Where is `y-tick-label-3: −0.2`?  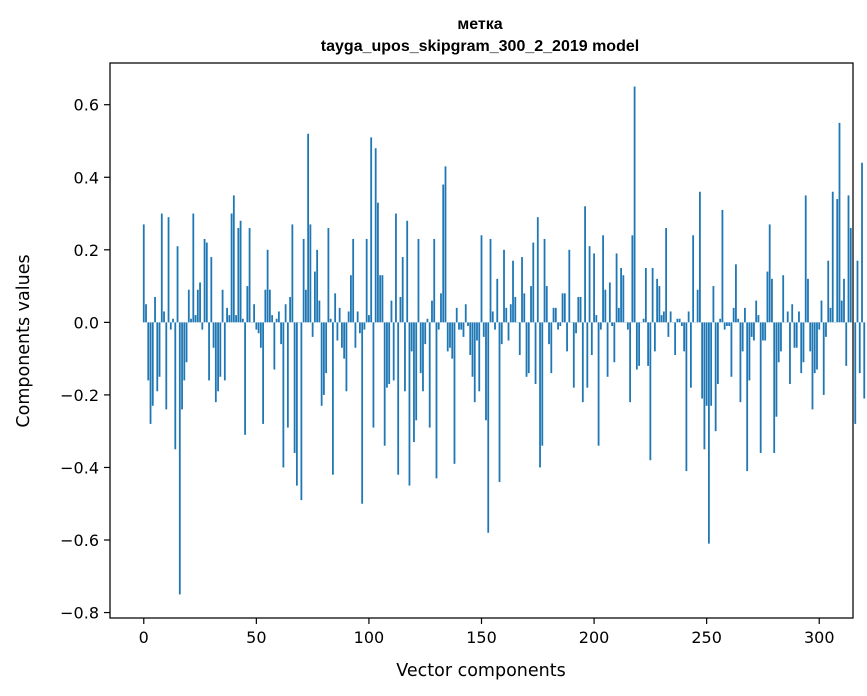
y-tick-label-3: −0.2 is located at coordinates (79, 395).